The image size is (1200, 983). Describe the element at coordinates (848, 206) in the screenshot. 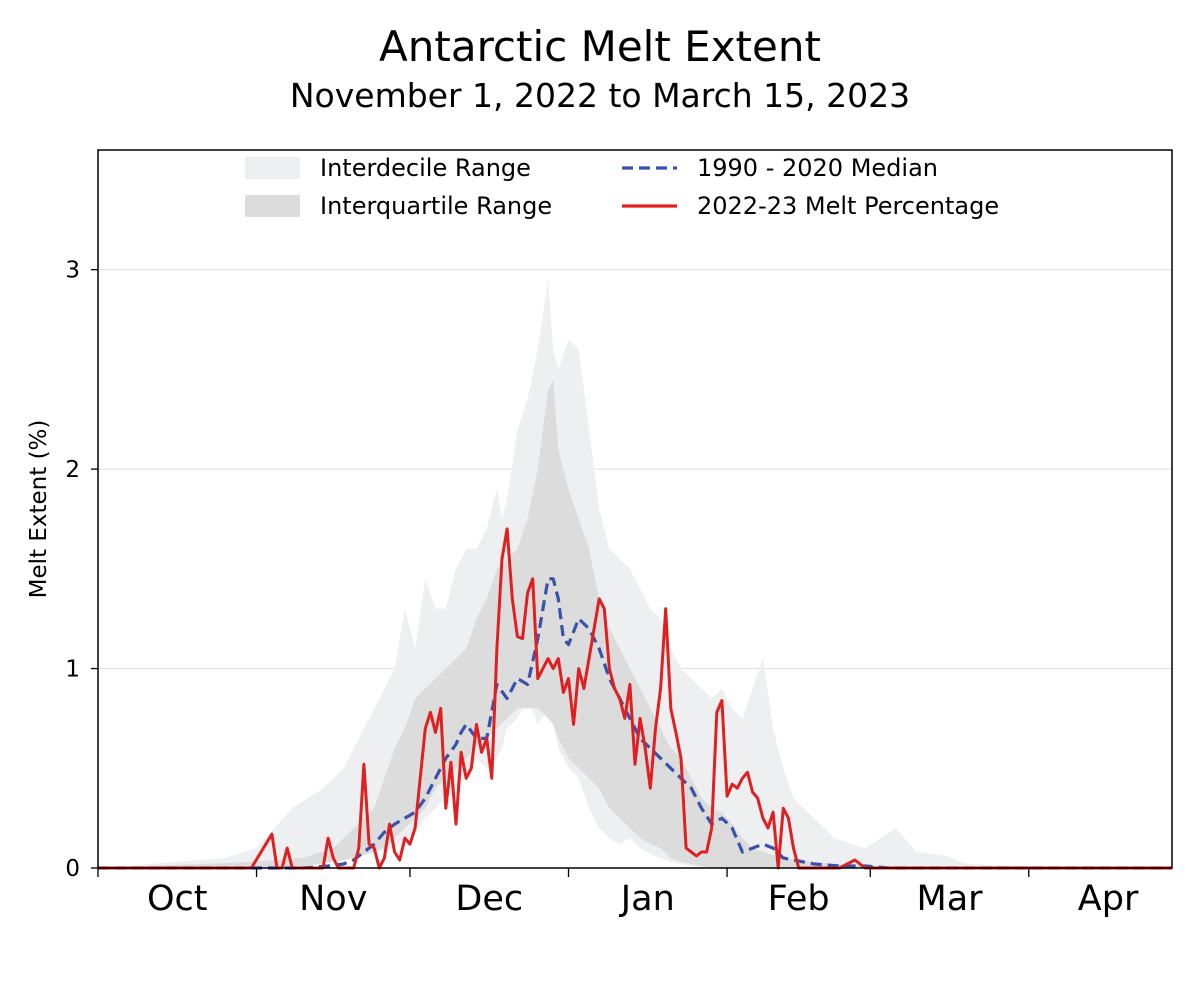

I see `legend-label-2022-23-melt-percentage: 2022-23 Melt Percentage` at that location.